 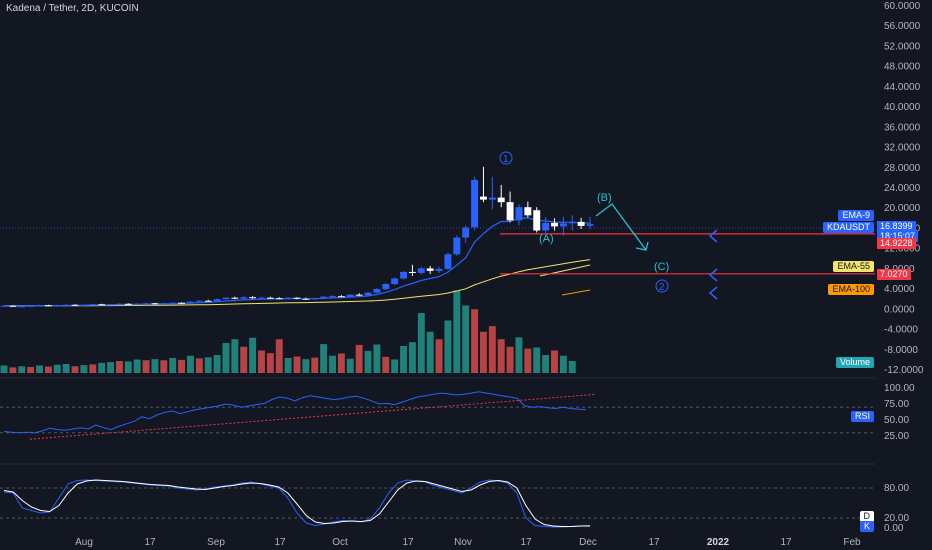 I want to click on projection-arrowhead, so click(x=642, y=246).